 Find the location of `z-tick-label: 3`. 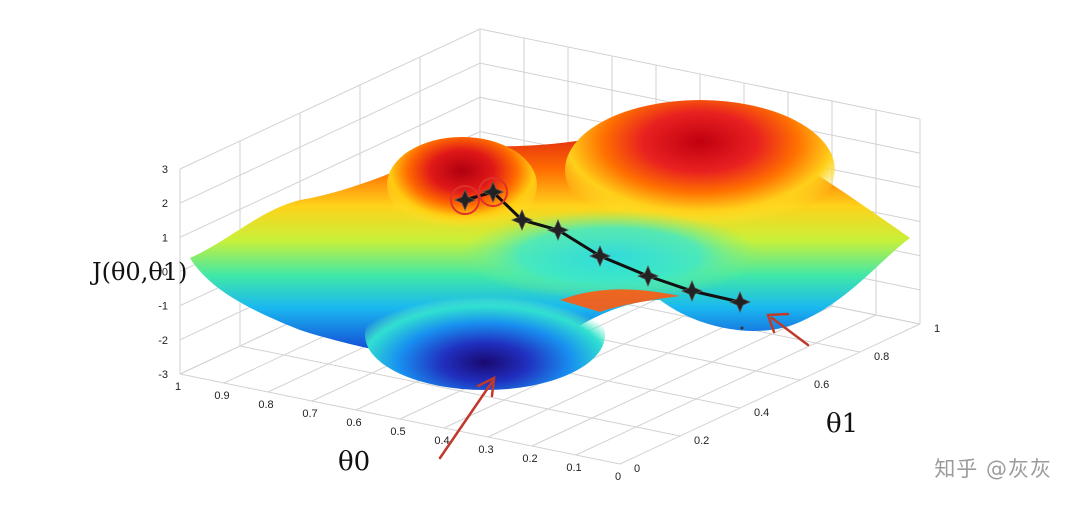

z-tick-label: 3 is located at coordinates (165, 170).